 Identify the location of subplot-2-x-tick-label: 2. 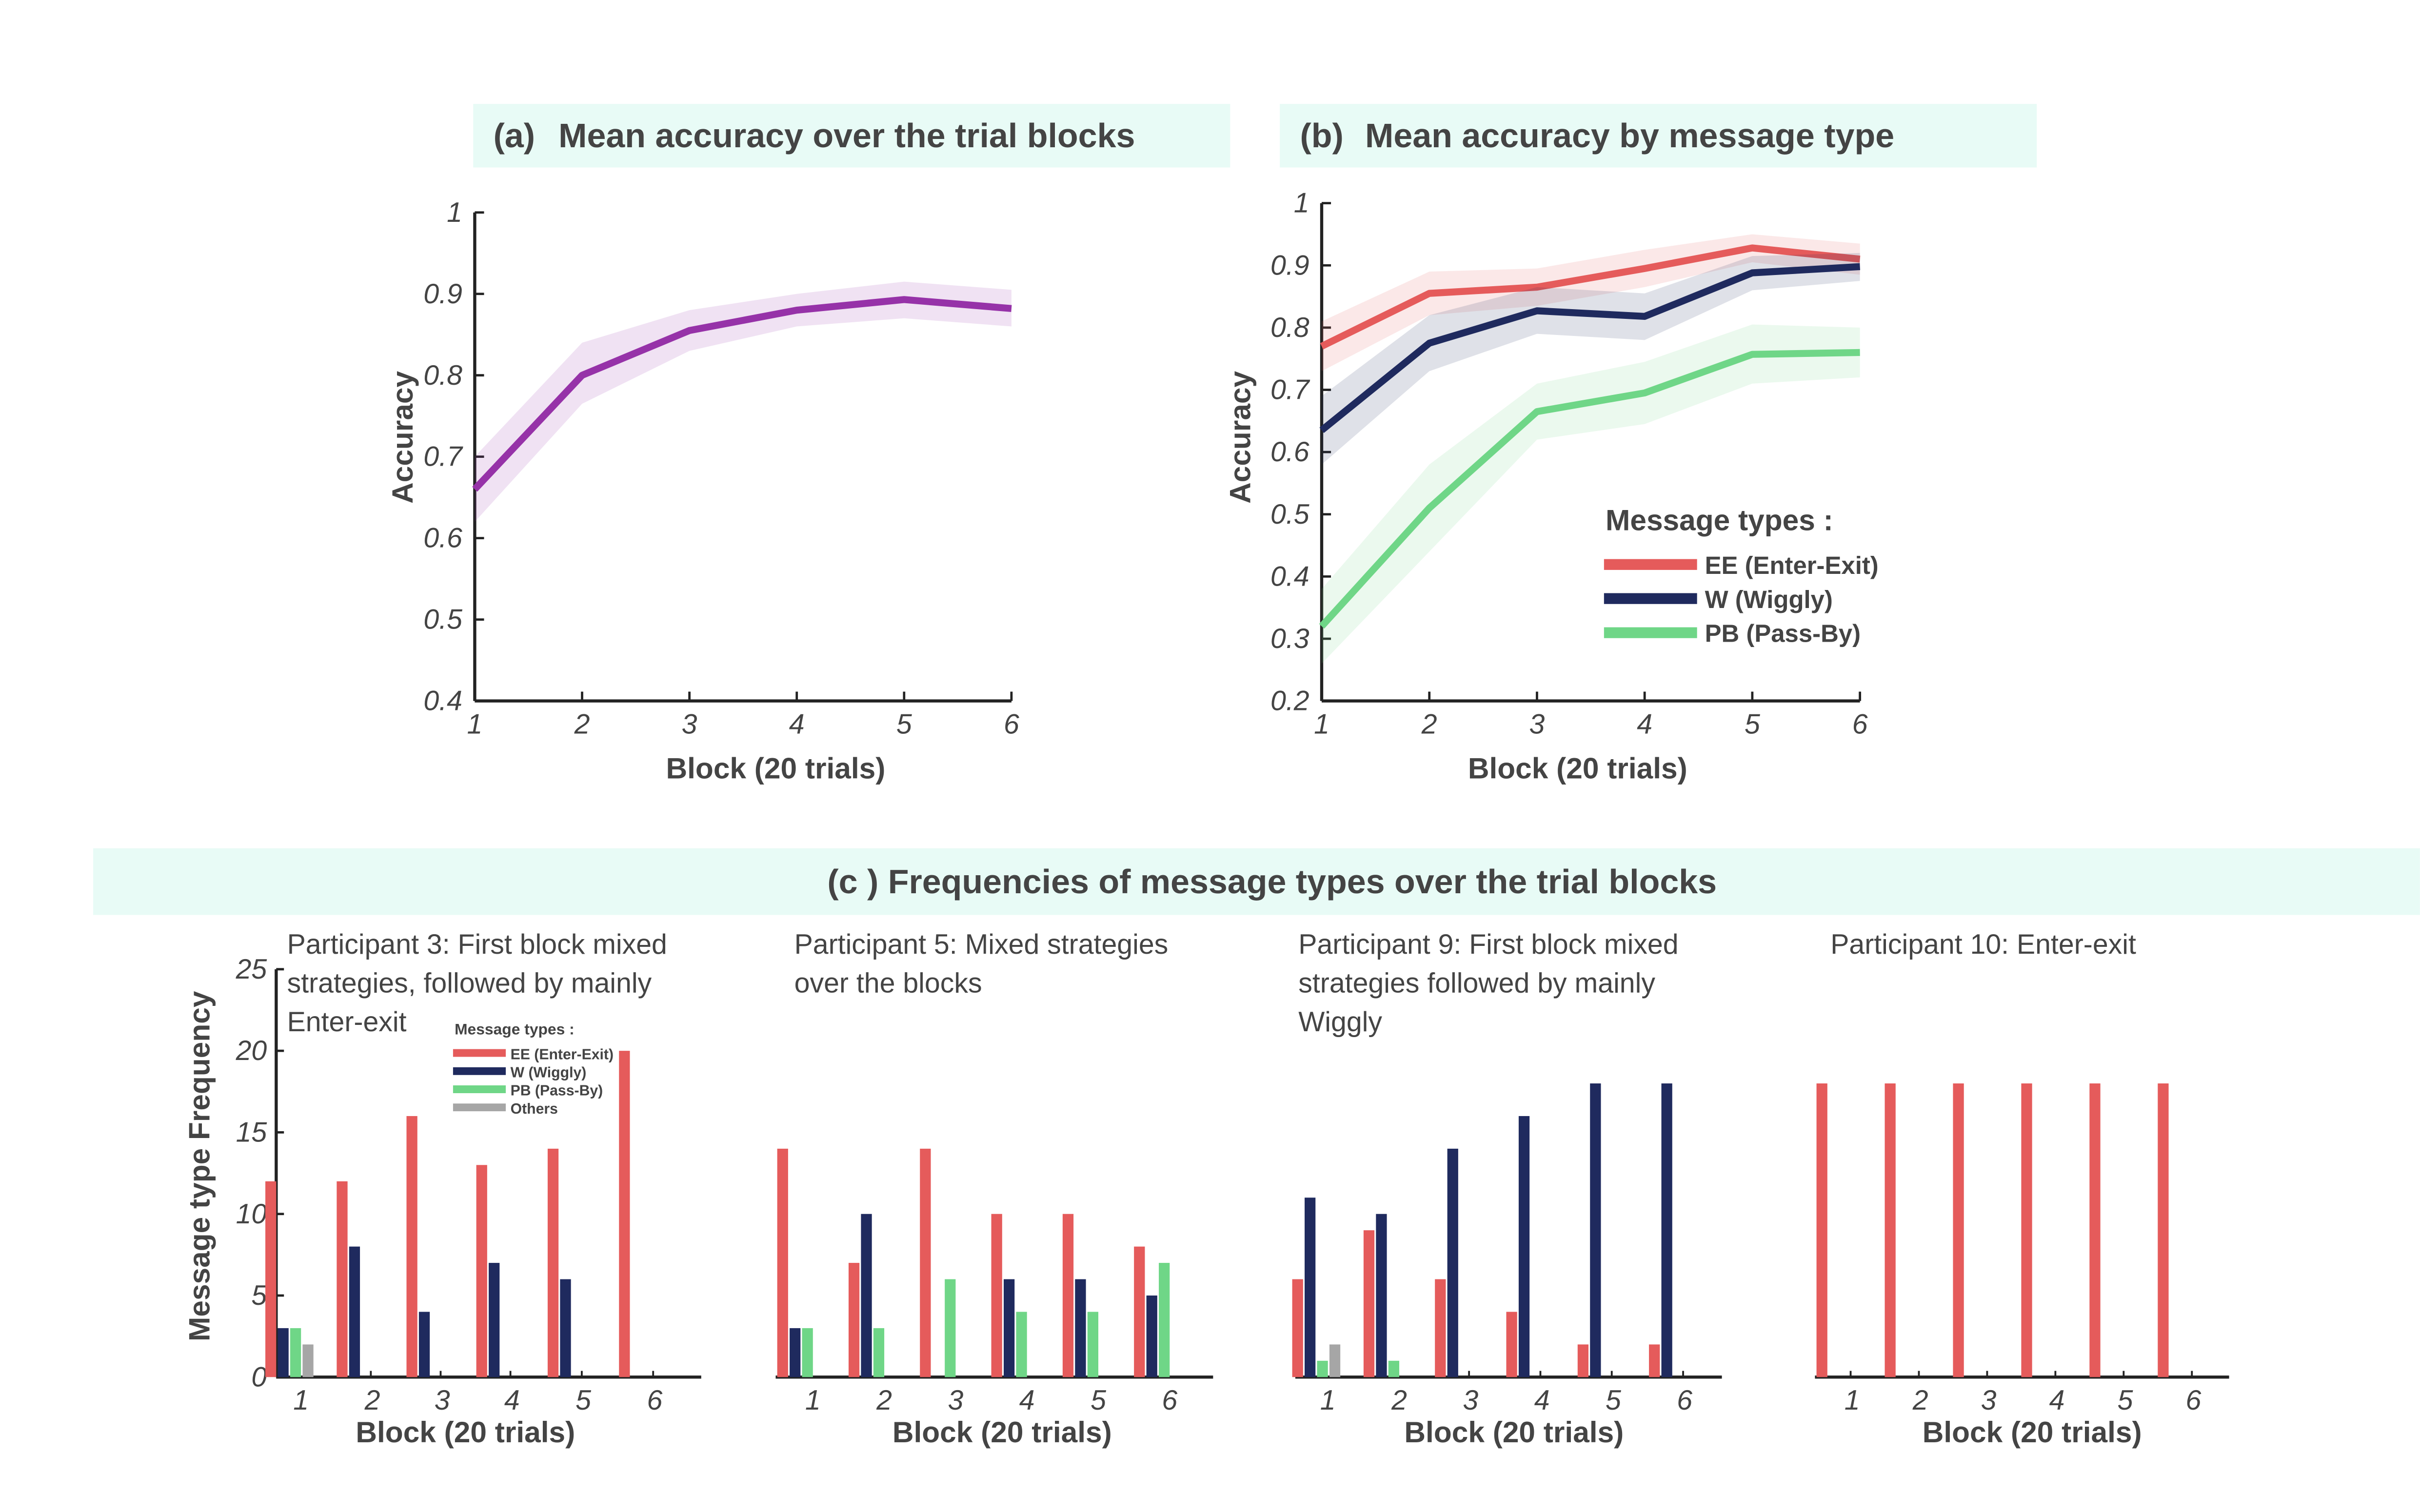
(884, 1401).